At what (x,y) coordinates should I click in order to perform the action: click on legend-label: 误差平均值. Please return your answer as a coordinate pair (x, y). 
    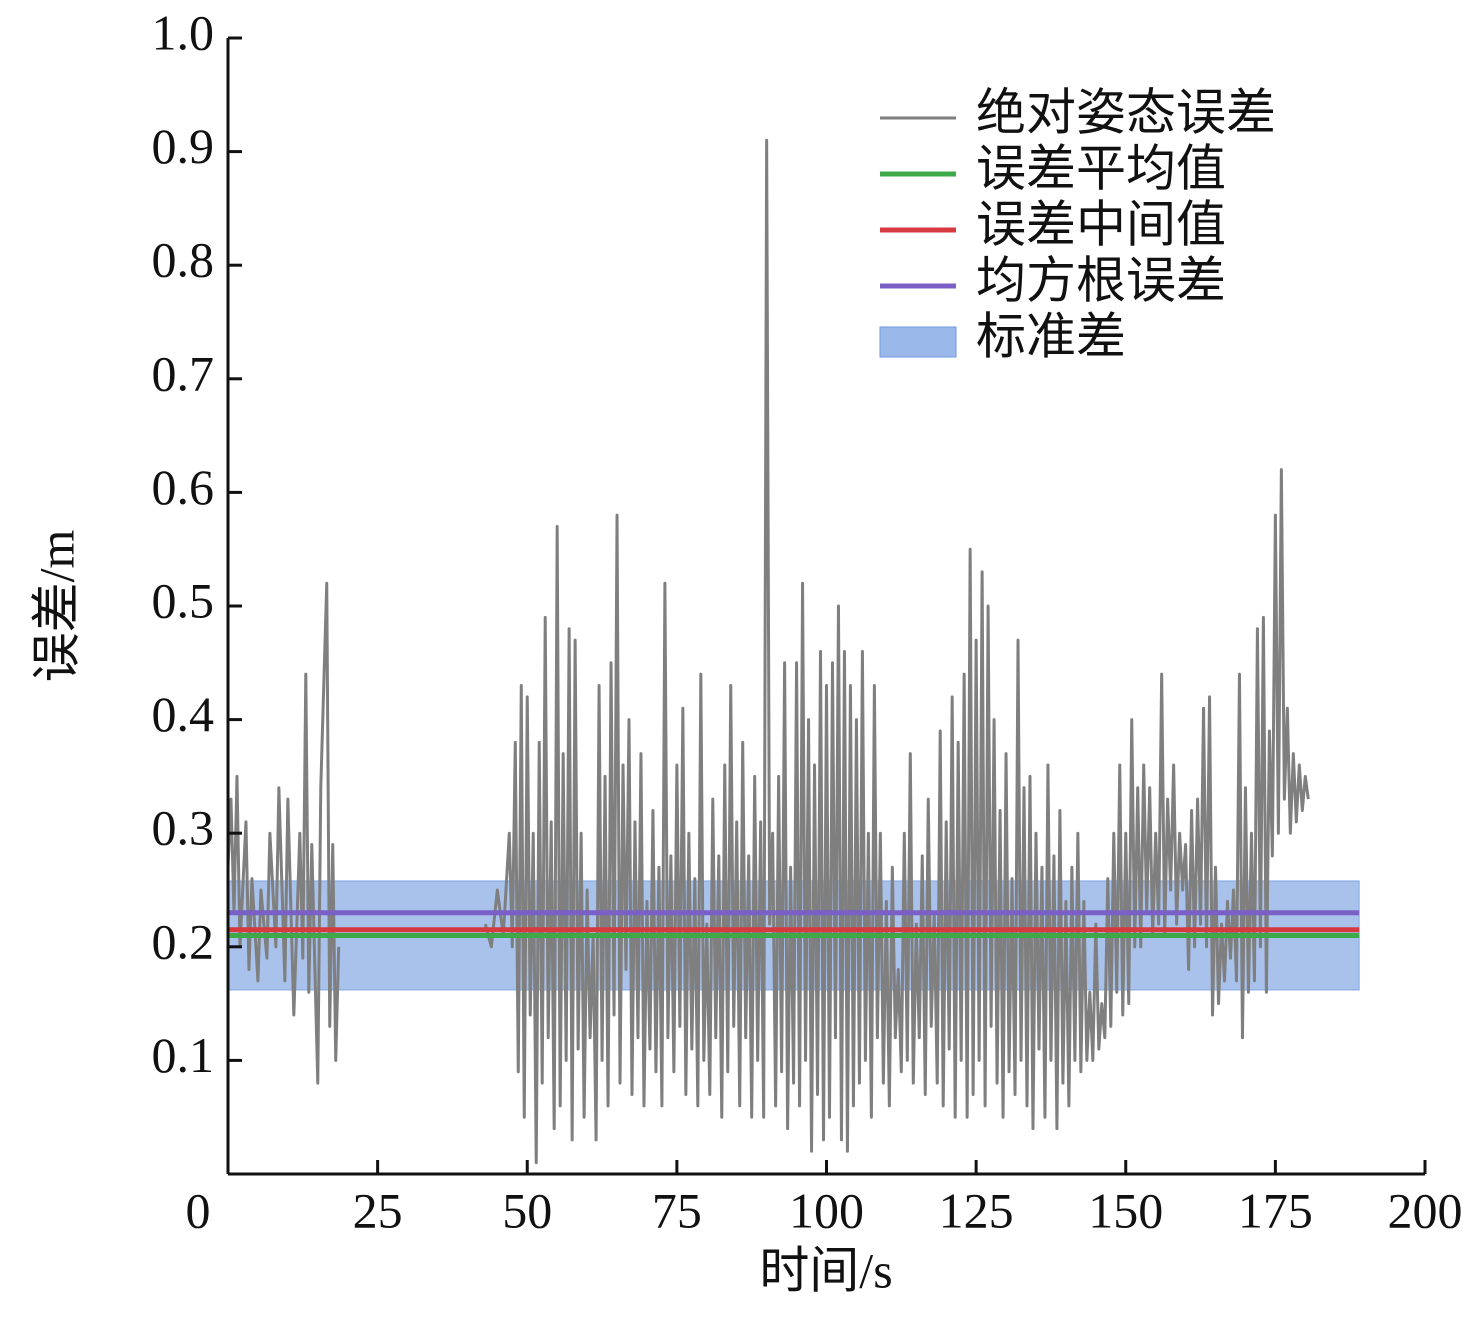
    Looking at the image, I should click on (1101, 168).